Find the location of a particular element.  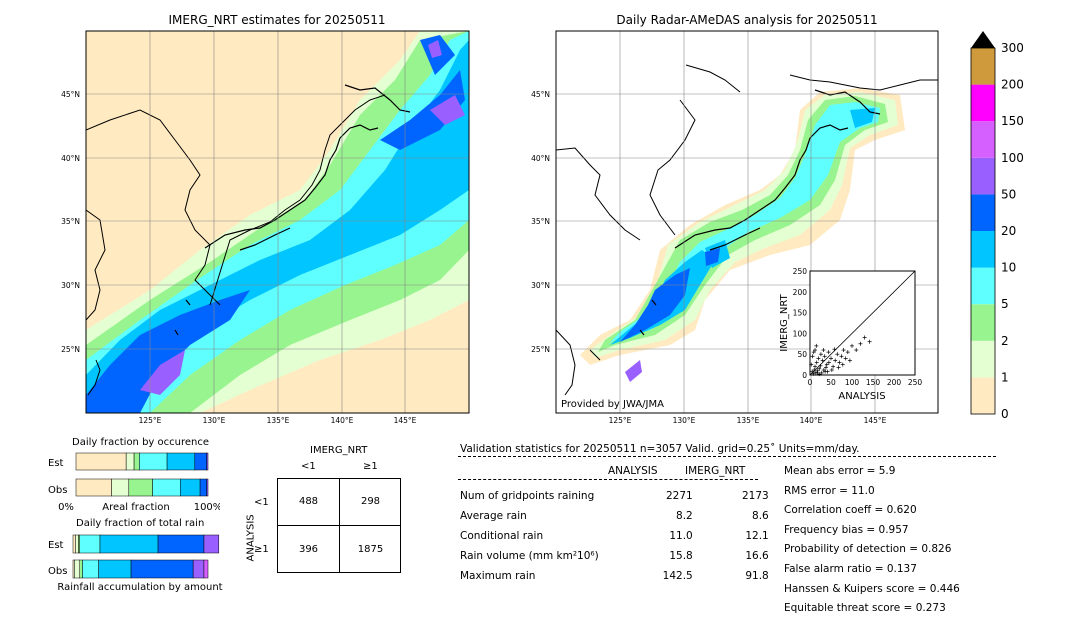

colorbar: 0 1 2 5 10 20 50 100 150 200 300 is located at coordinates (997, 226).